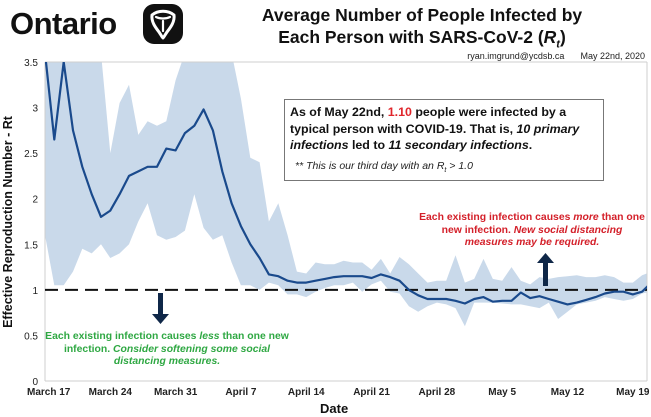 The height and width of the screenshot is (417, 651). I want to click on y-tick-label: 1, so click(35, 291).